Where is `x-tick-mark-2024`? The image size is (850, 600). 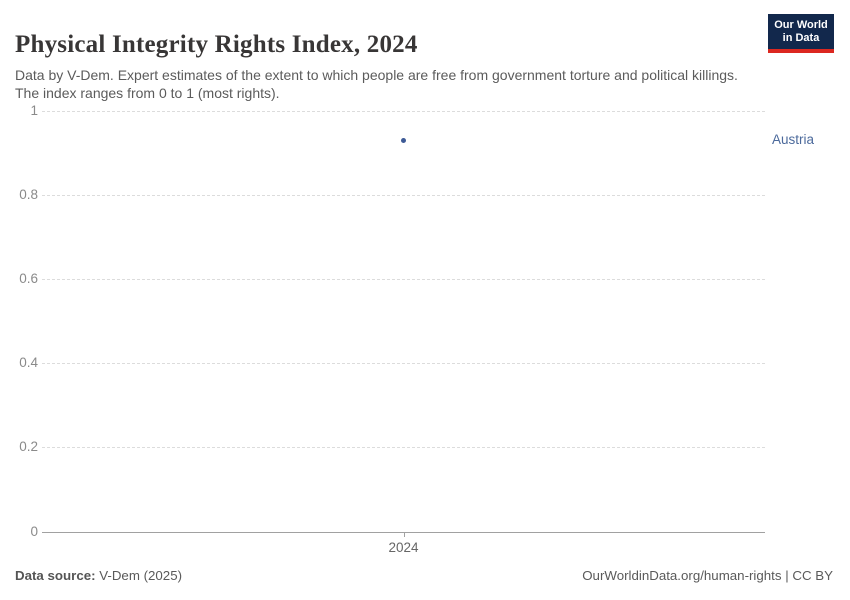 x-tick-mark-2024 is located at coordinates (404, 534).